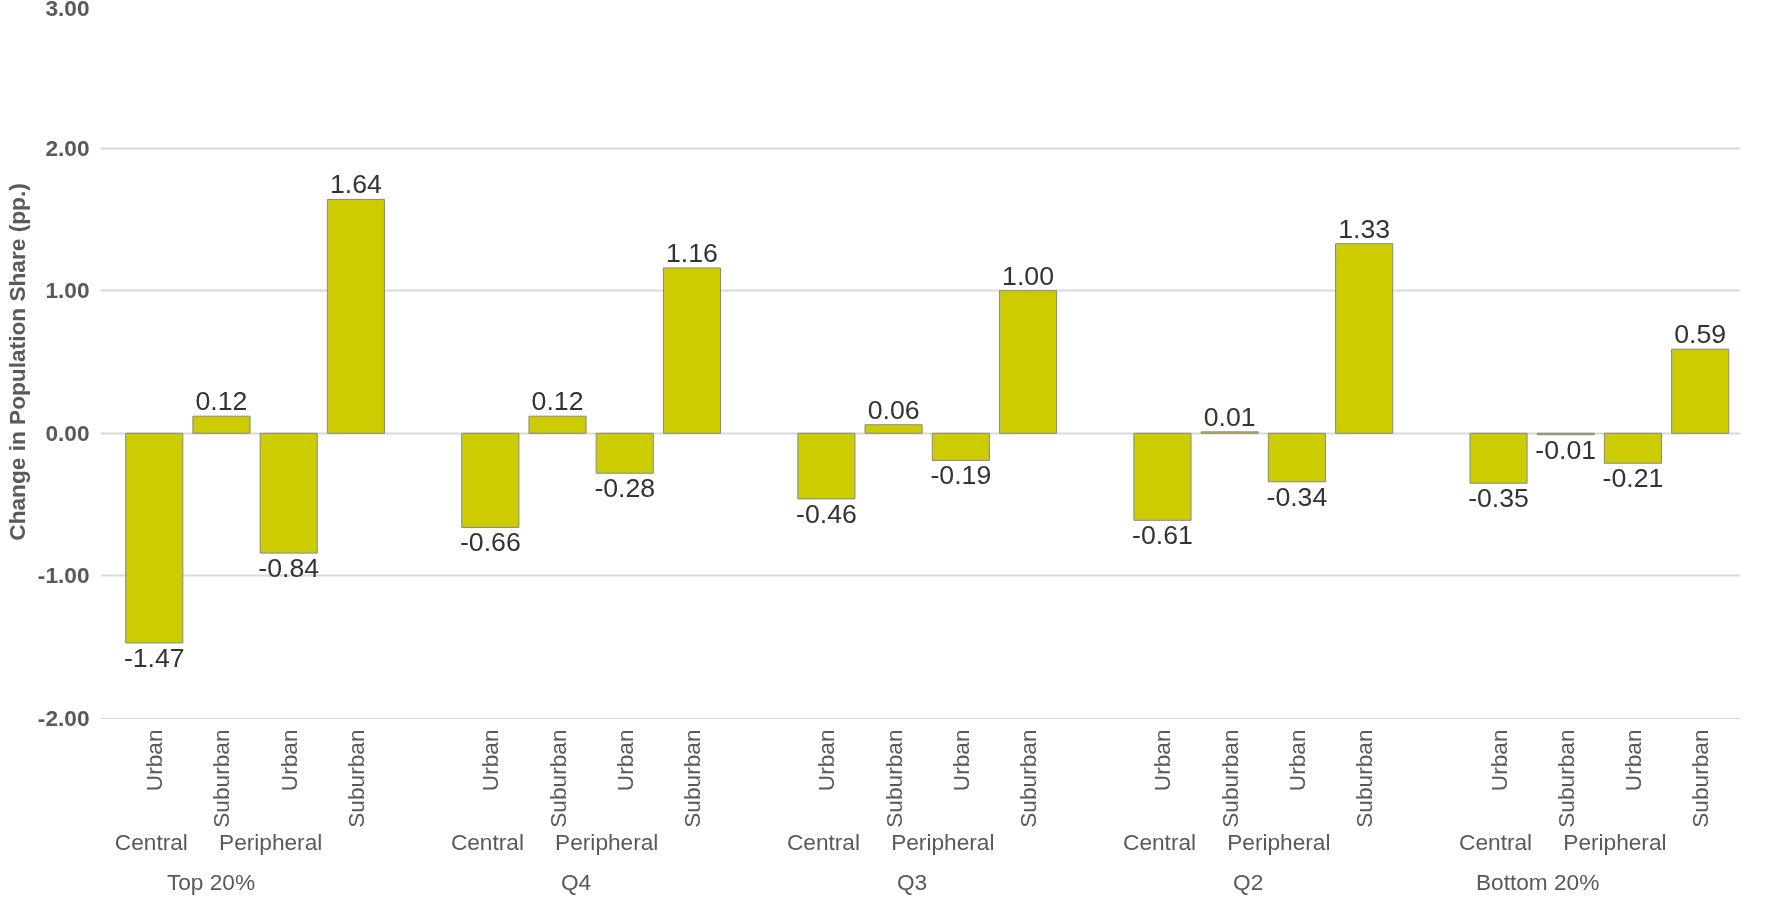 The width and height of the screenshot is (1773, 922). Describe the element at coordinates (625, 488) in the screenshot. I see `data-label: -0.28` at that location.